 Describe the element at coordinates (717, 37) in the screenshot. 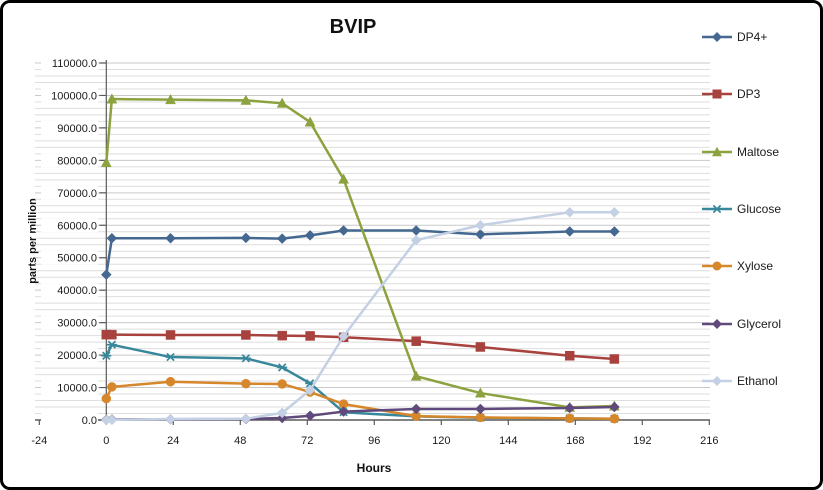

I see `dp4-legend-marker-icon` at that location.